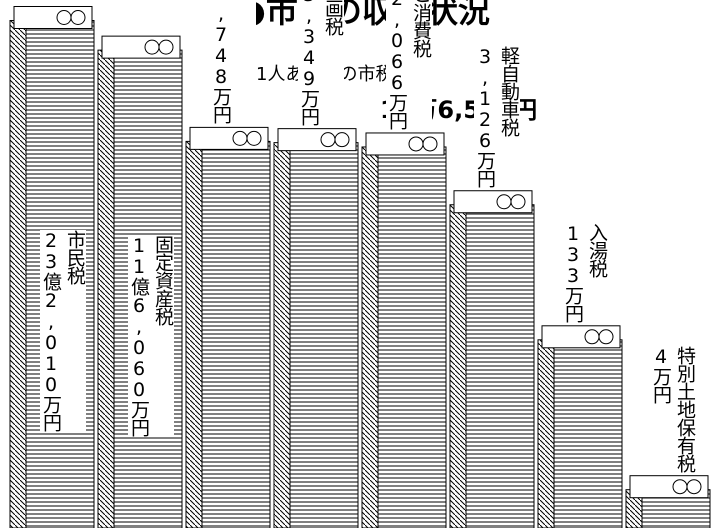 The height and width of the screenshot is (528, 725). What do you see at coordinates (661, 374) in the screenshot?
I see `value-label: 4万円` at bounding box center [661, 374].